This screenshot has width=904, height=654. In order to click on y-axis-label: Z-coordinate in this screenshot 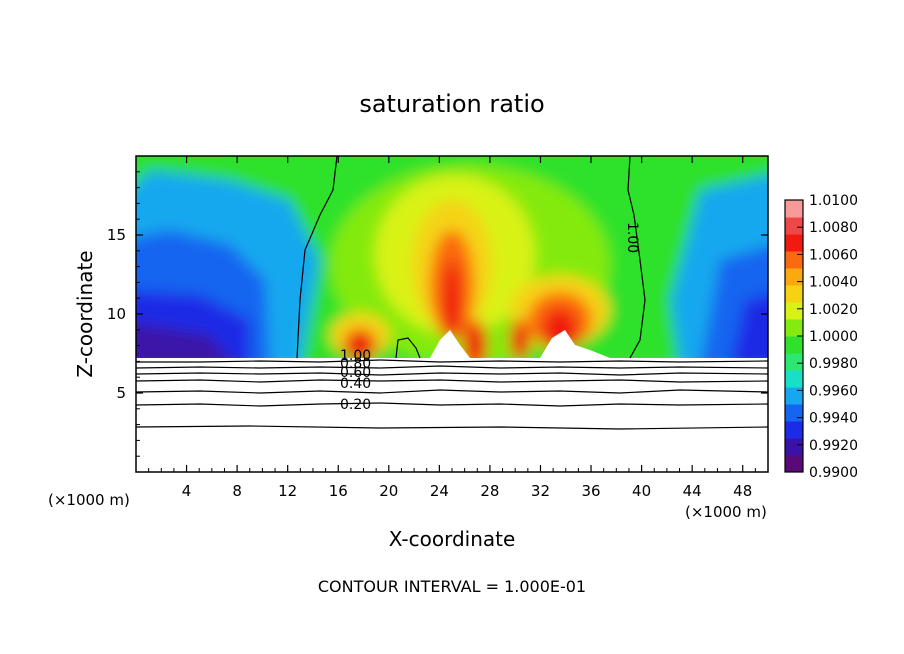, I will do `click(85, 313)`.